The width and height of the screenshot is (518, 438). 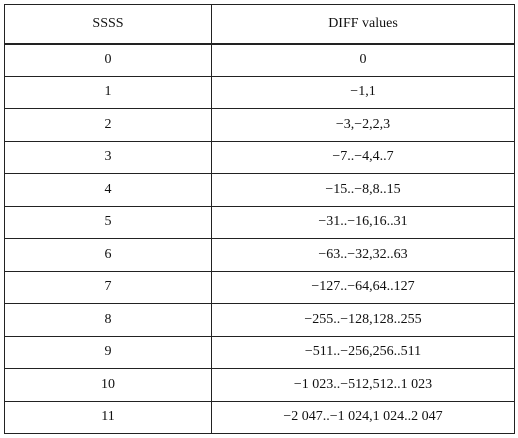 What do you see at coordinates (363, 59) in the screenshot?
I see `diff-values-cell: 0` at bounding box center [363, 59].